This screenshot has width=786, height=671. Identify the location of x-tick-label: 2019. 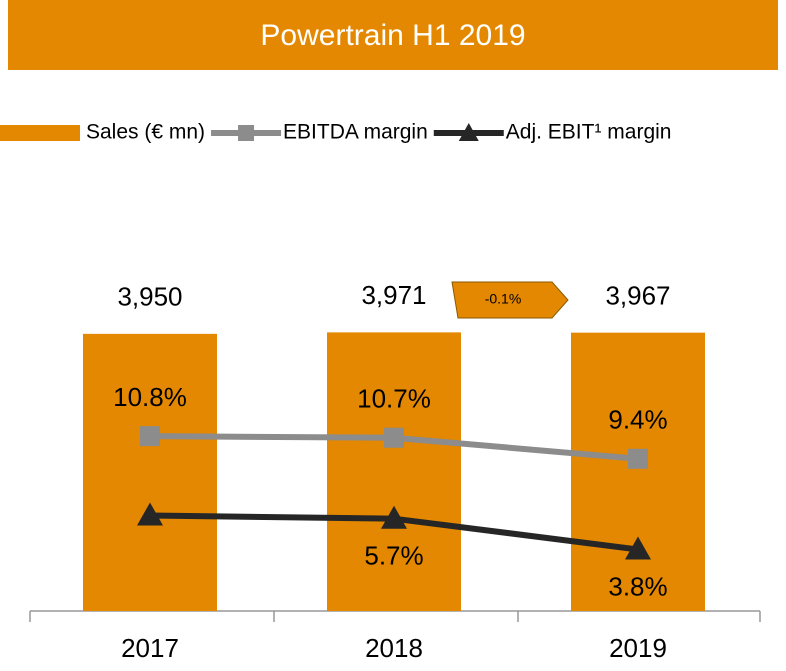
(638, 648).